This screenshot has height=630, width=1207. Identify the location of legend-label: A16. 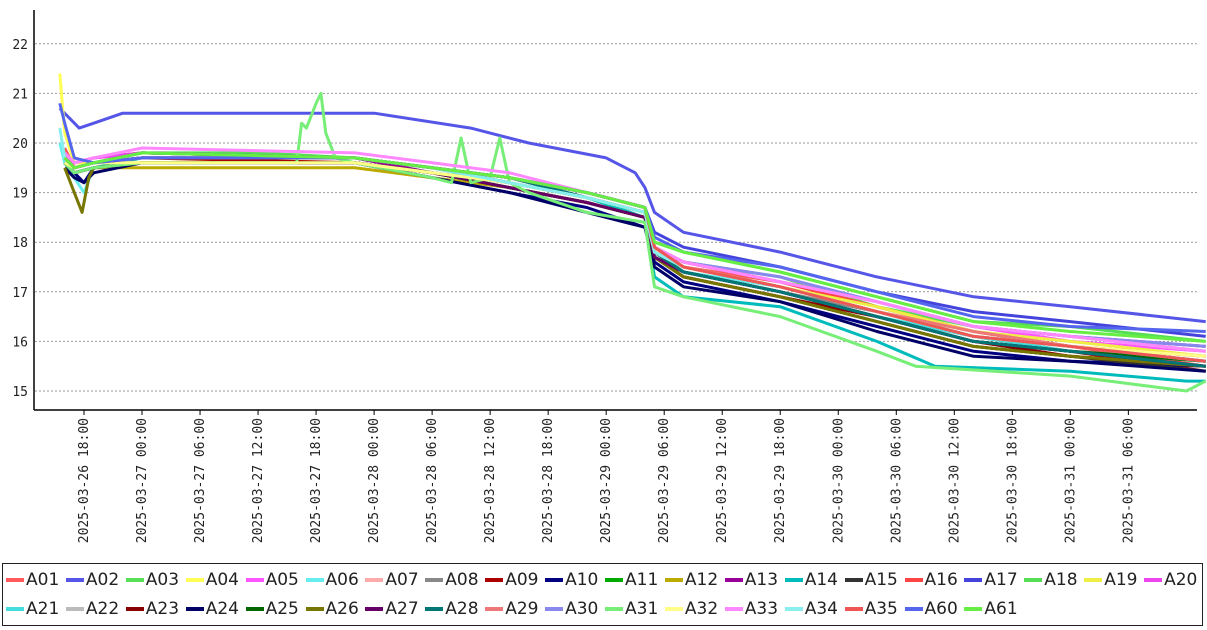
(941, 580).